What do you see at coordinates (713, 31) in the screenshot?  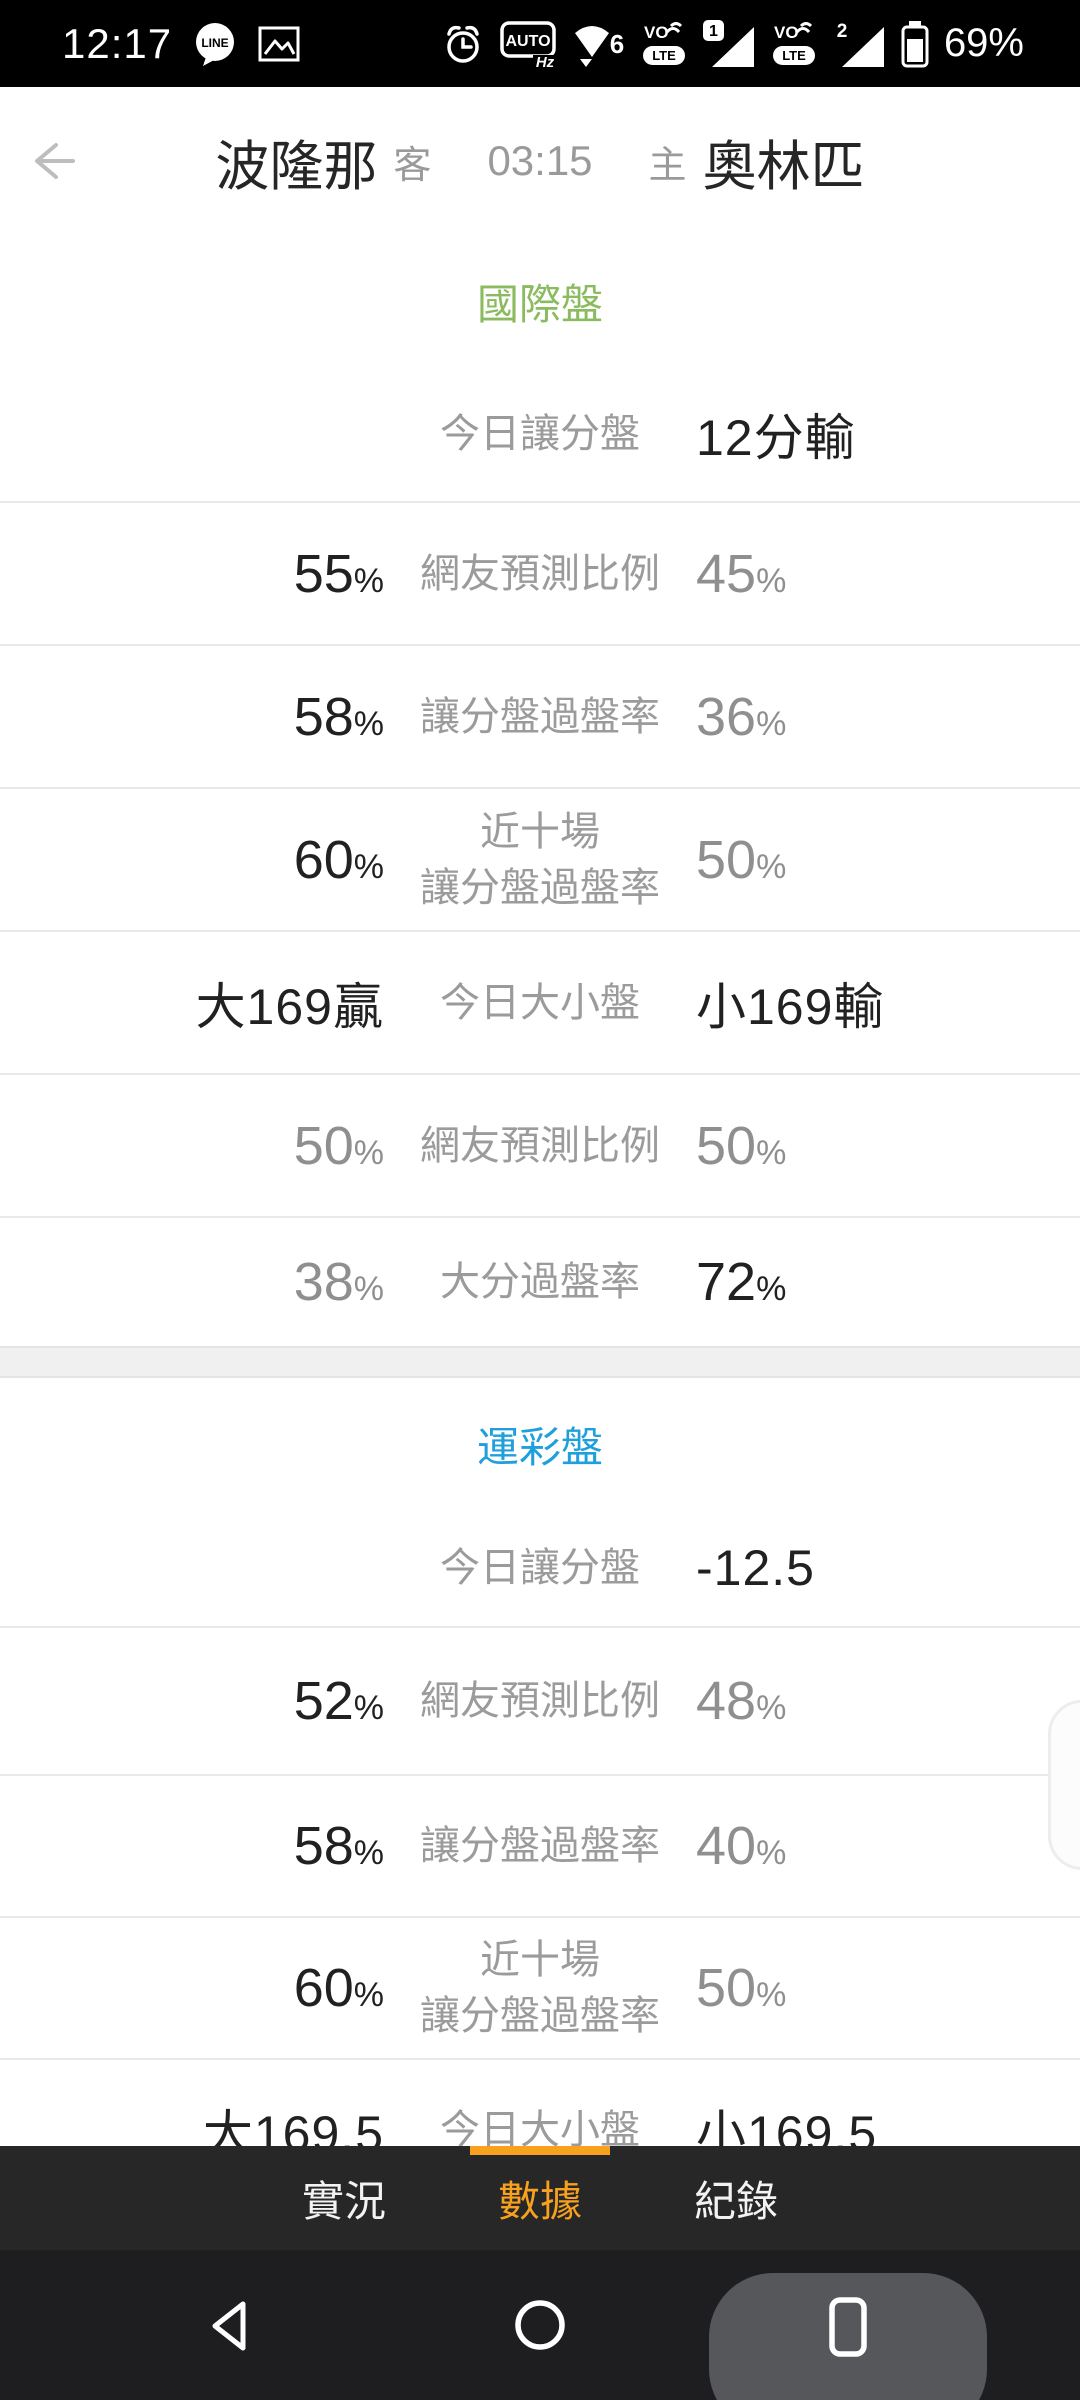 I see `svg-text: 1` at bounding box center [713, 31].